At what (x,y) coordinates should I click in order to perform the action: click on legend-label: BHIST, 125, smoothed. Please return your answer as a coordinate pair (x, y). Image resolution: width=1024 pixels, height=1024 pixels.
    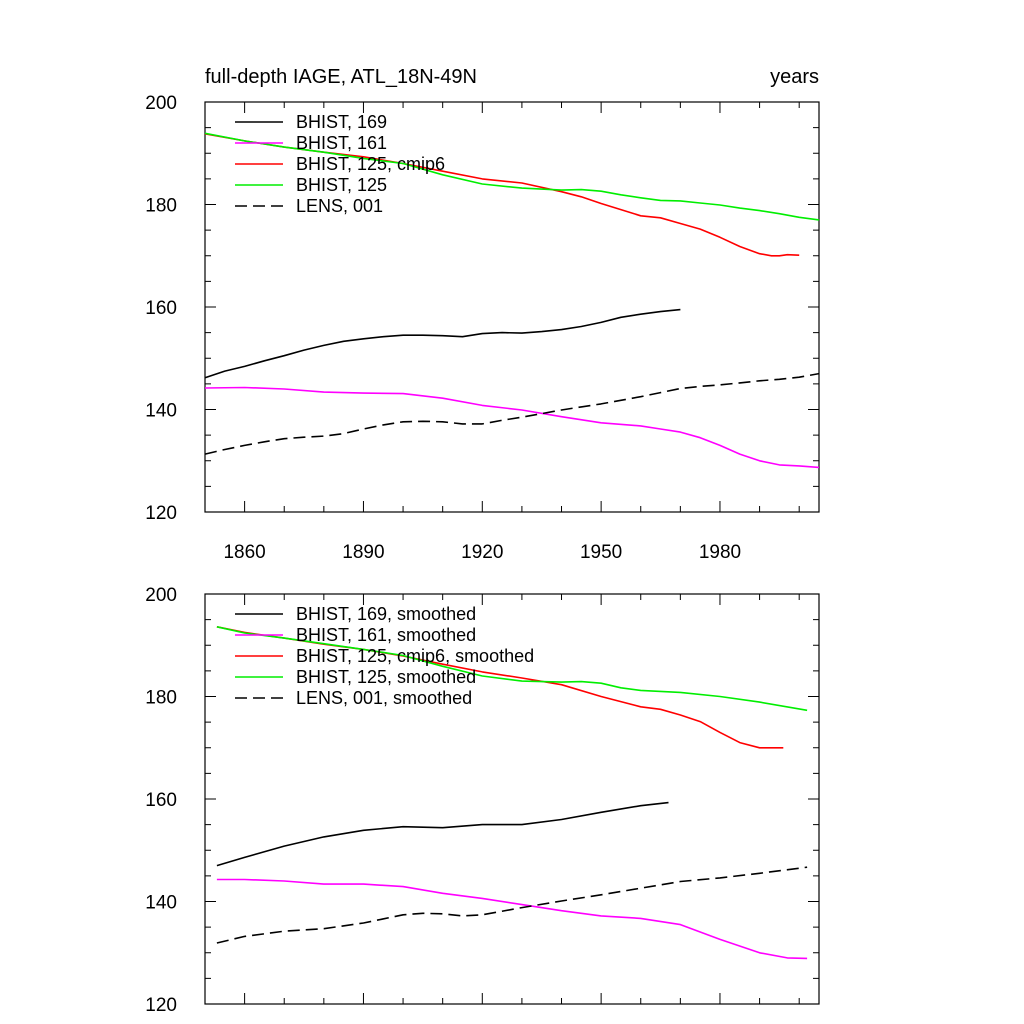
    Looking at the image, I should click on (386, 677).